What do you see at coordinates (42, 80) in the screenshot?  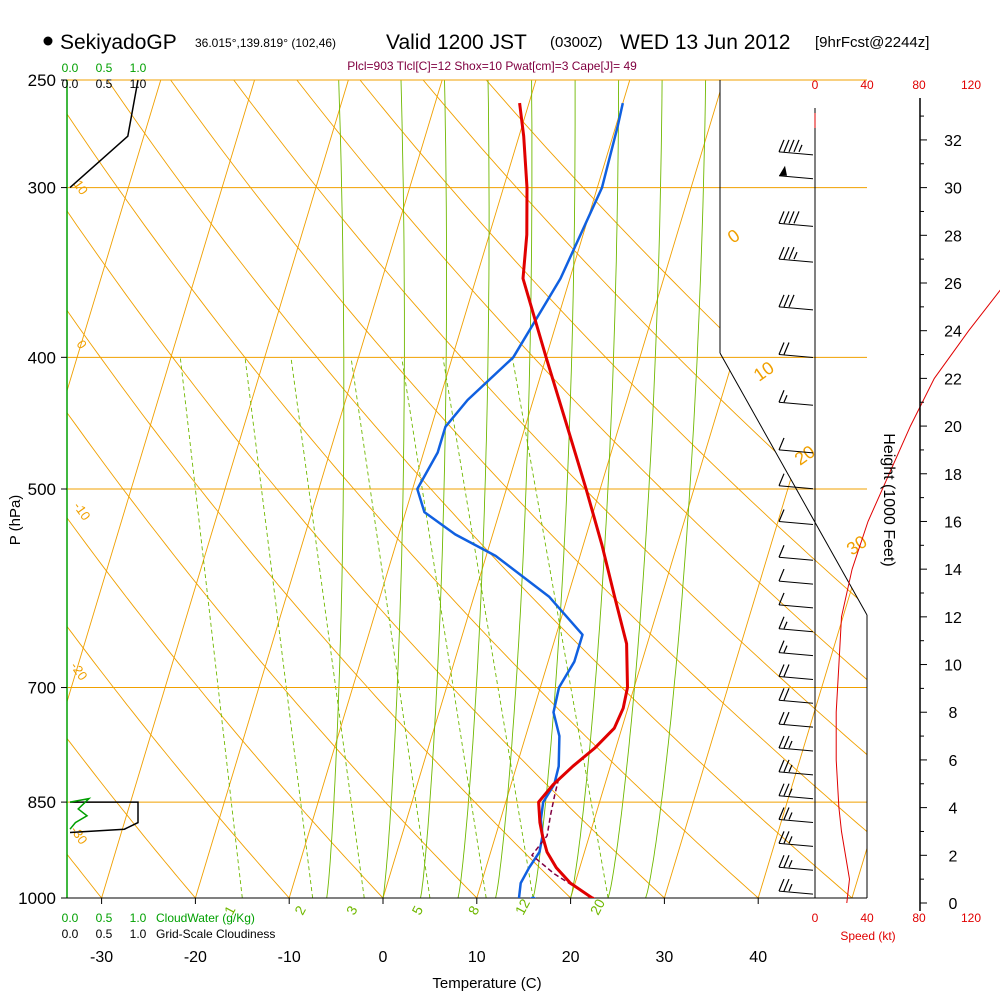 I see `y-tick-label: 250` at bounding box center [42, 80].